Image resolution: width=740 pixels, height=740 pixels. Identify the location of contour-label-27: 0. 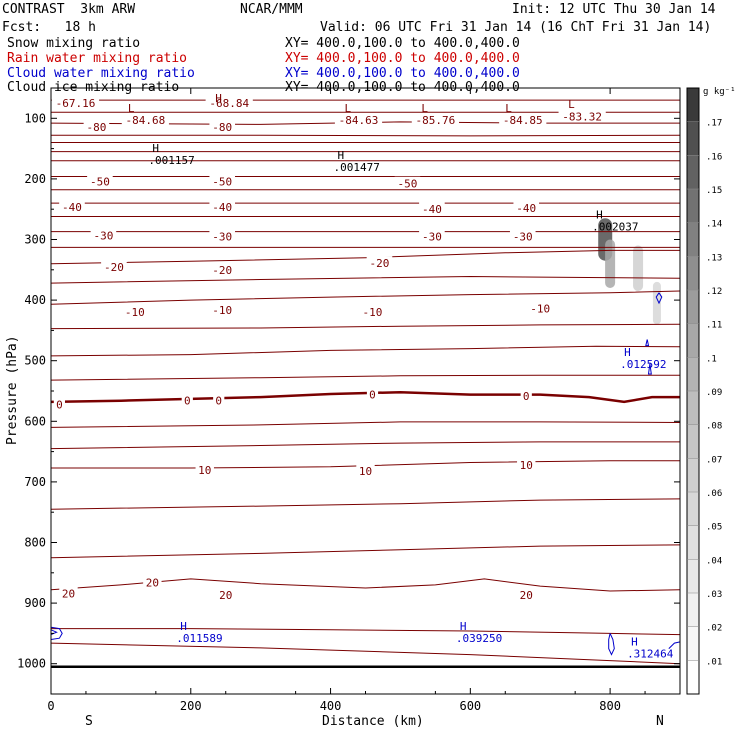
(59, 404).